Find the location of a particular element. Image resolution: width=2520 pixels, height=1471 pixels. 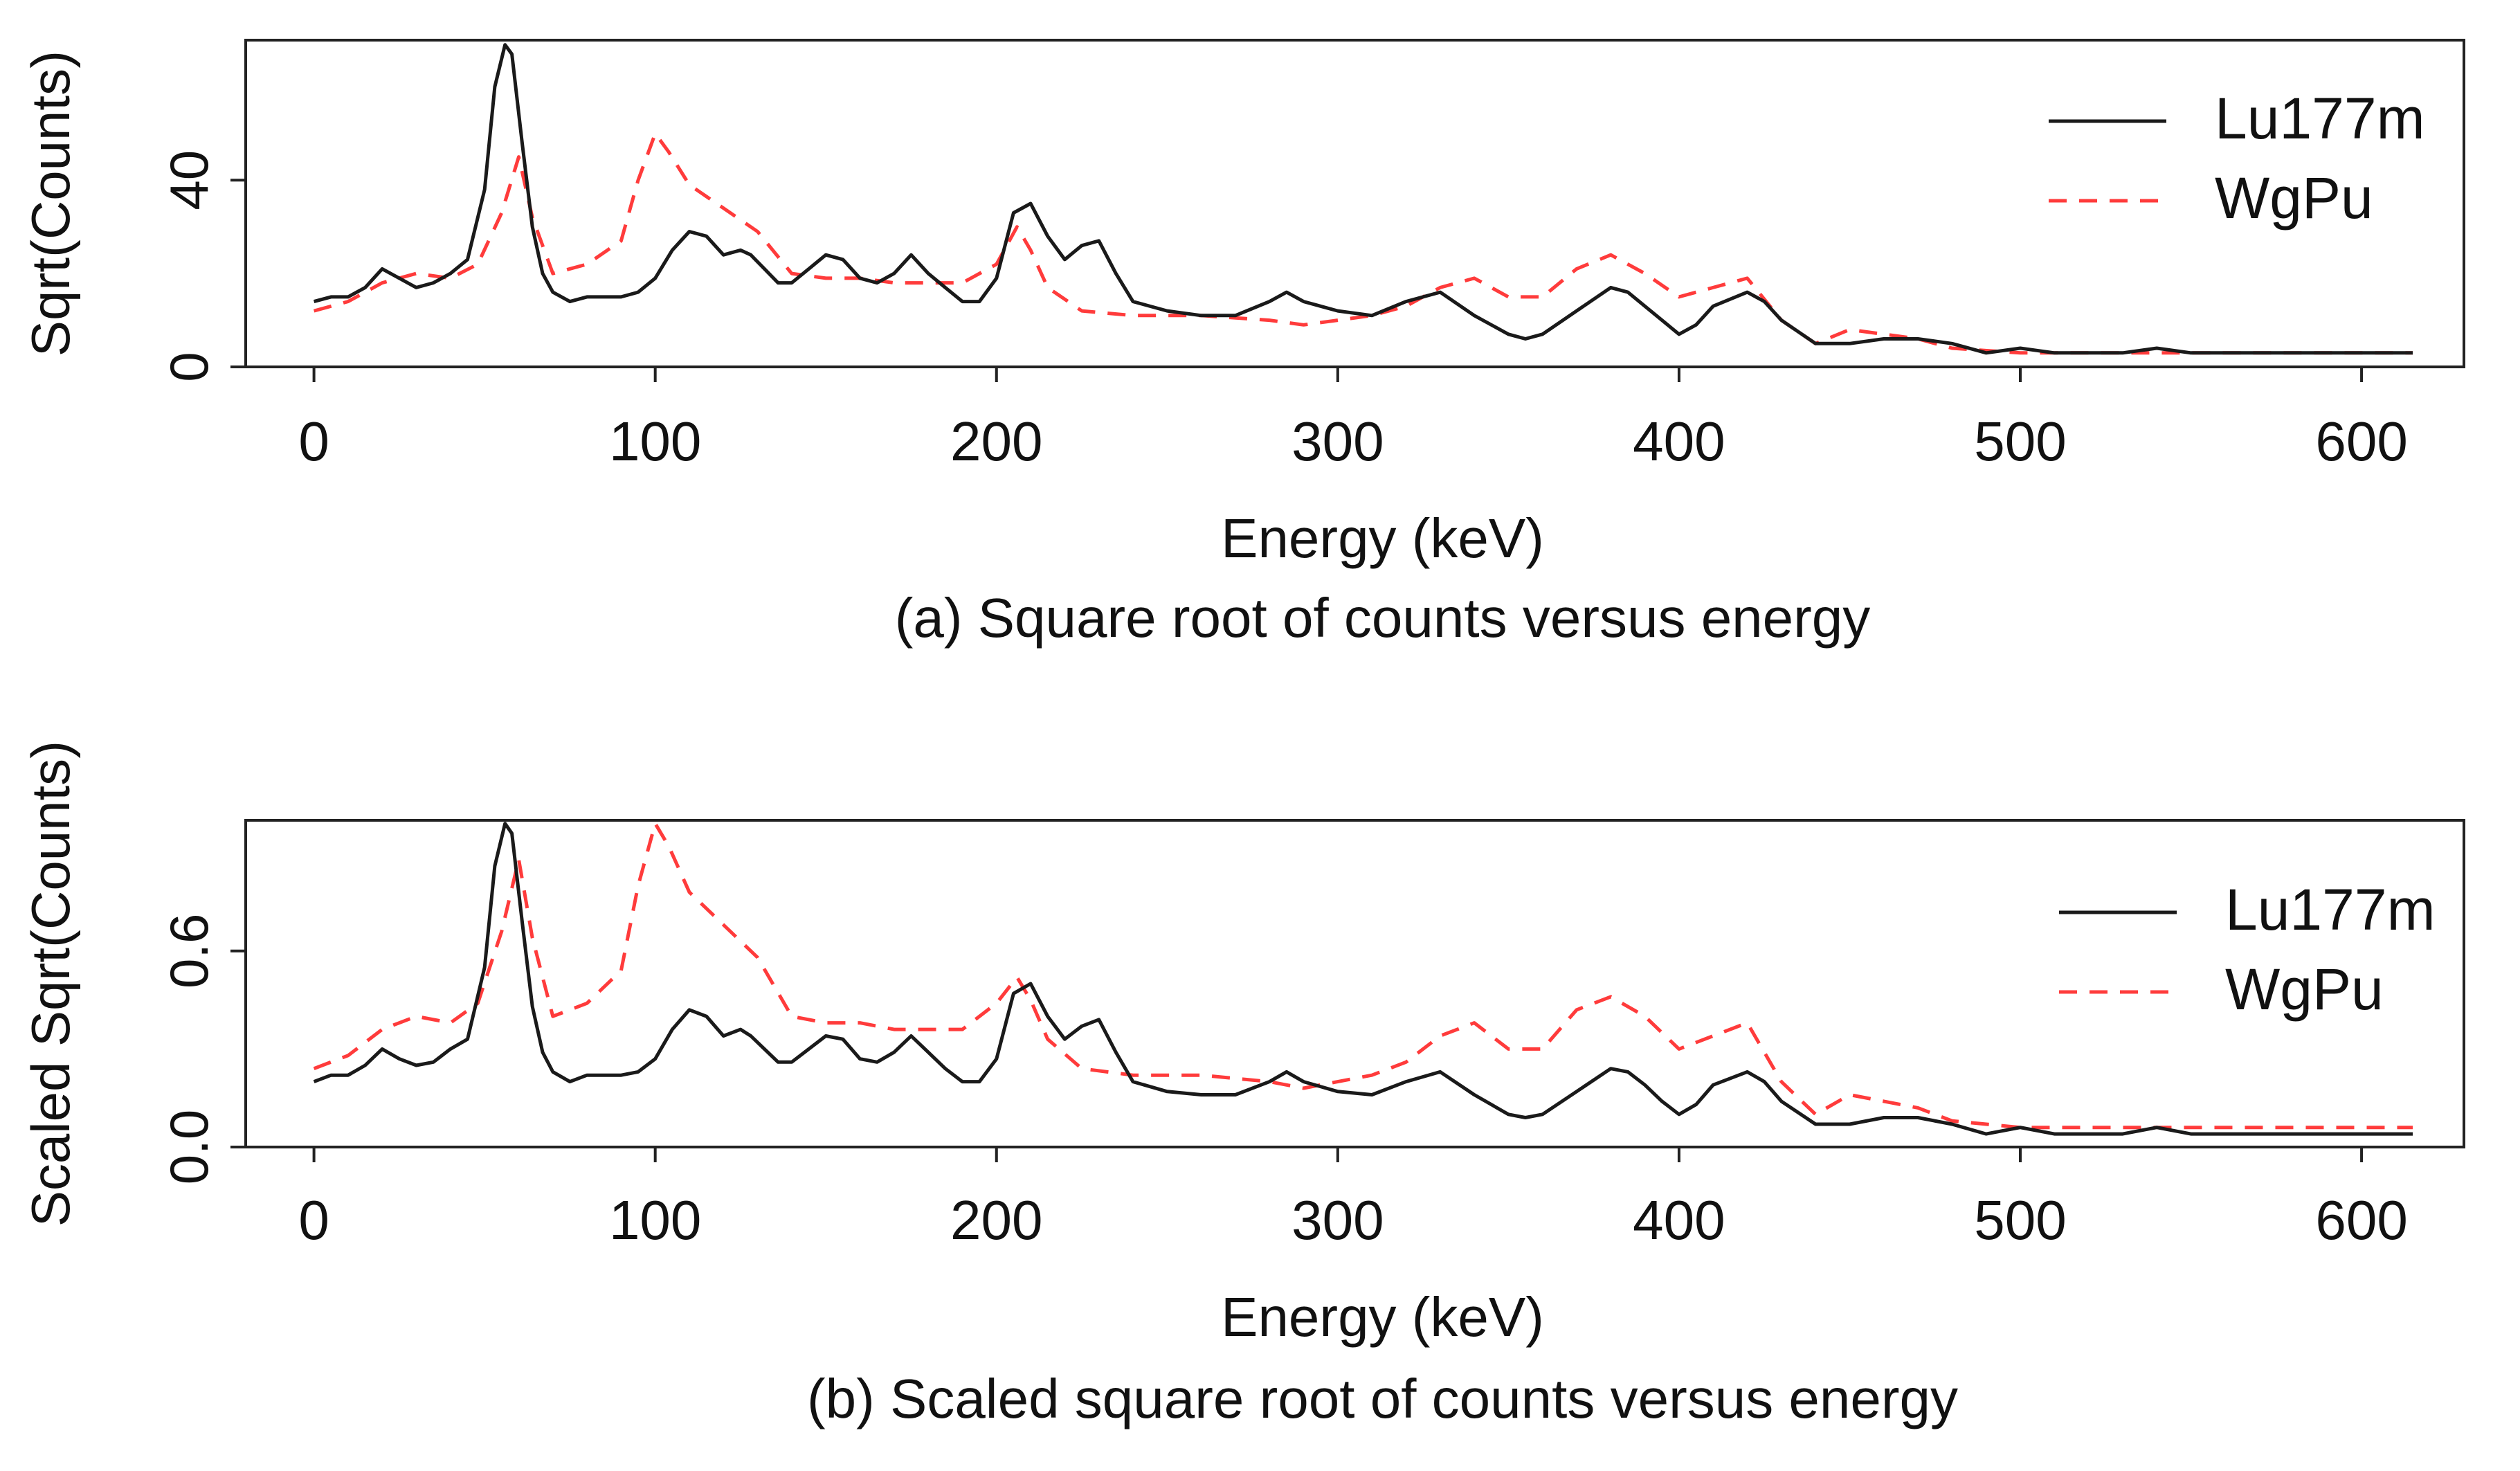

y-axis-ticks: 0 40 is located at coordinates (202, 266).